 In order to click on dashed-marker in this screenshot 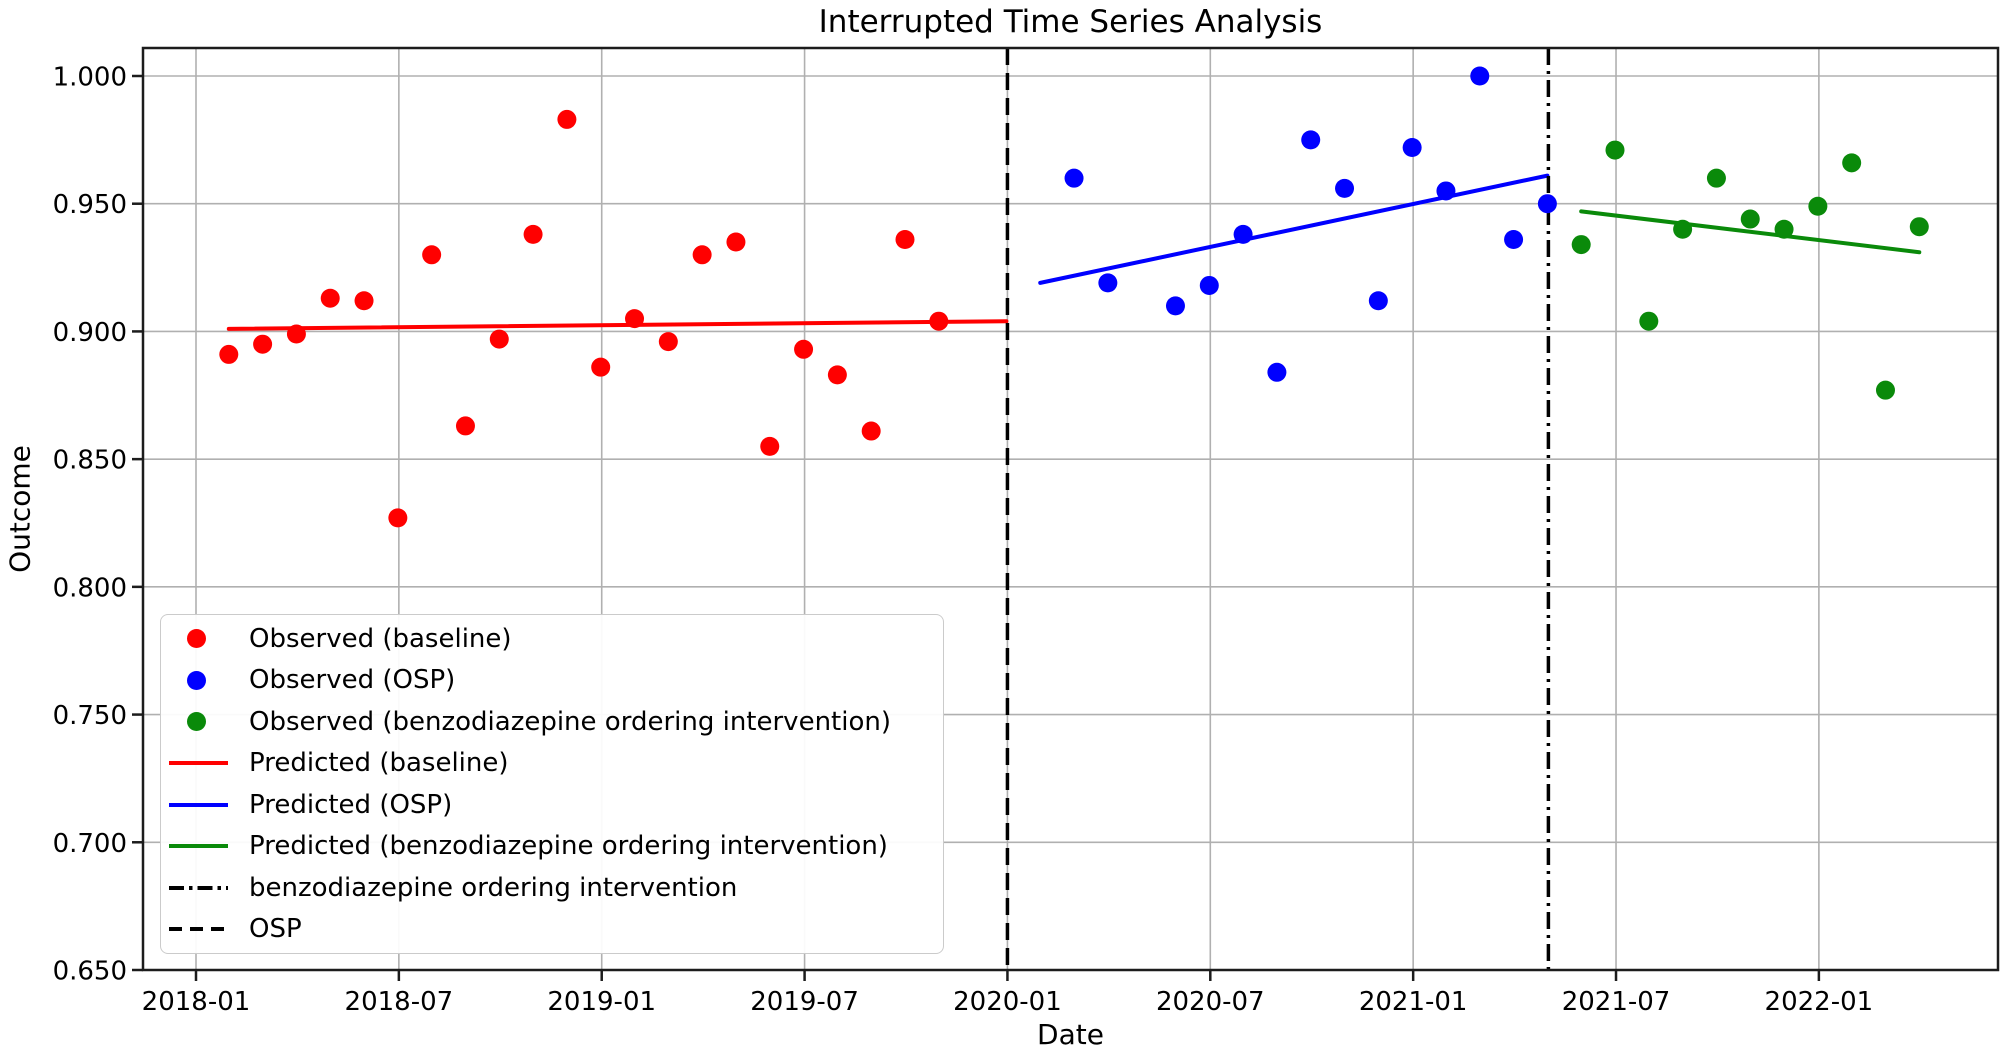, I will do `click(198, 929)`.